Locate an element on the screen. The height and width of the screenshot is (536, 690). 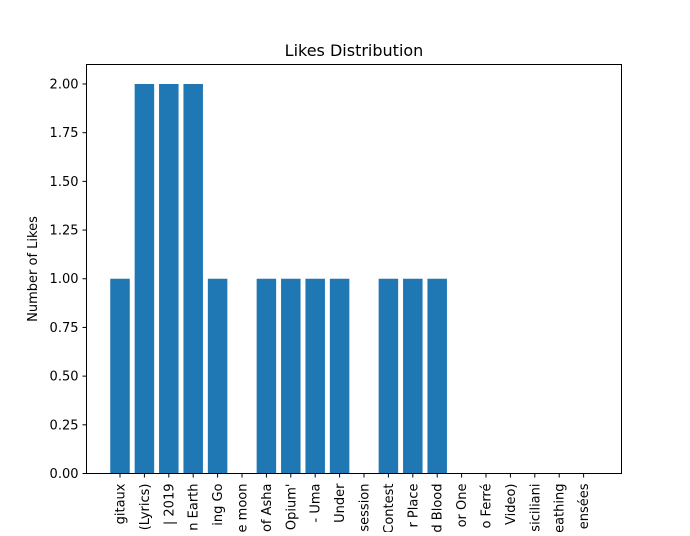
y-tick-label: 2.00 is located at coordinates (64, 84).